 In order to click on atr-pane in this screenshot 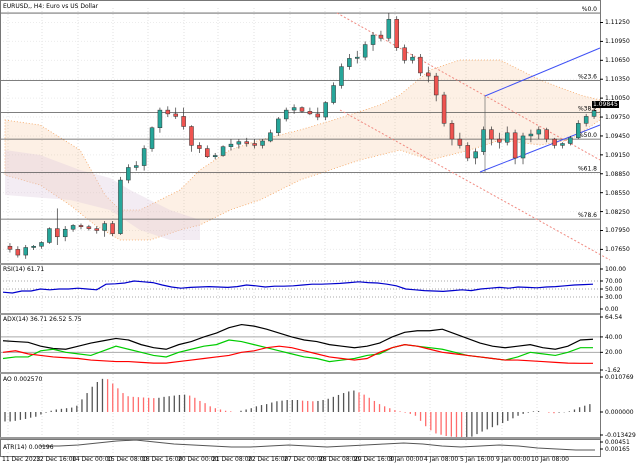, I will do `click(317, 445)`.